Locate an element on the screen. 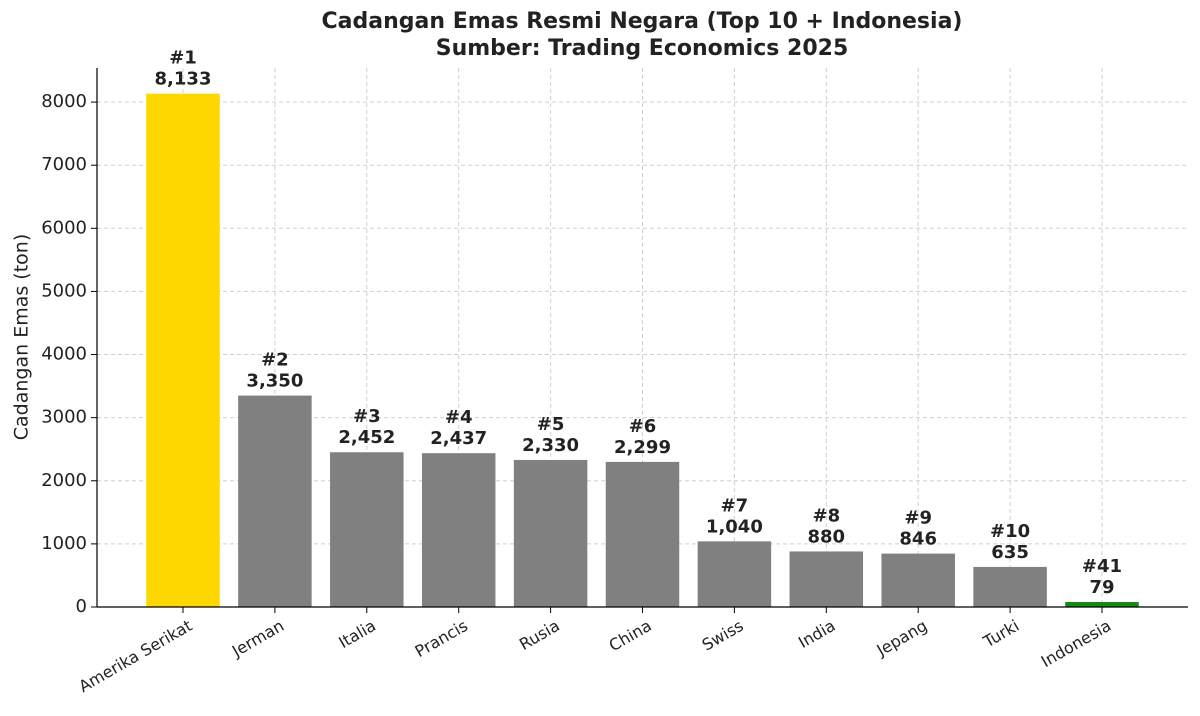 The width and height of the screenshot is (1200, 716). rank-label: #1 is located at coordinates (183, 58).